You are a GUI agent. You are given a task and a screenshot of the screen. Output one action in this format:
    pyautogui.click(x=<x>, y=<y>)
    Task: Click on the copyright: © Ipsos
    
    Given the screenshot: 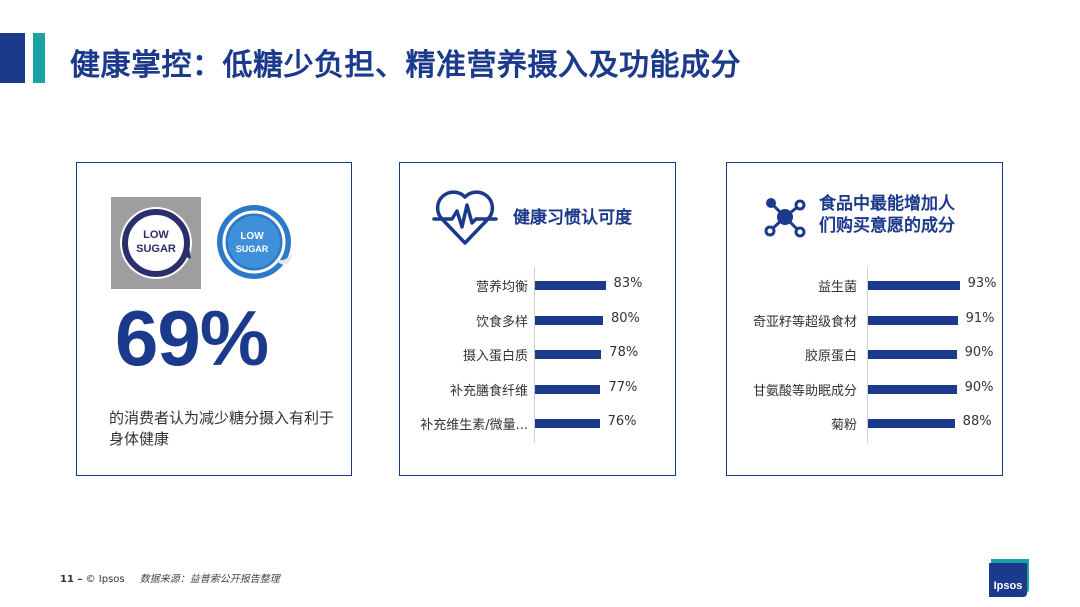 What is the action you would take?
    pyautogui.click(x=105, y=579)
    